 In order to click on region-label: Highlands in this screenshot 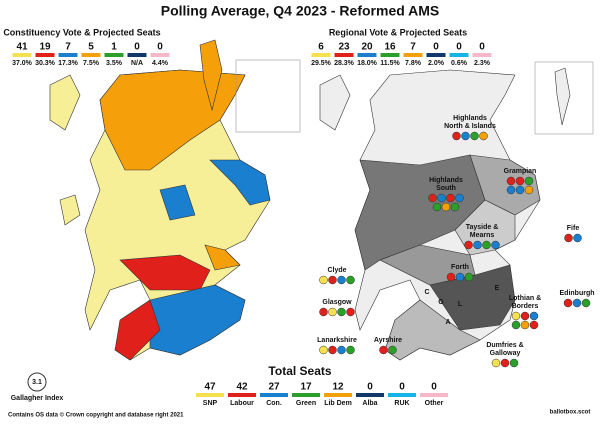, I will do `click(470, 118)`.